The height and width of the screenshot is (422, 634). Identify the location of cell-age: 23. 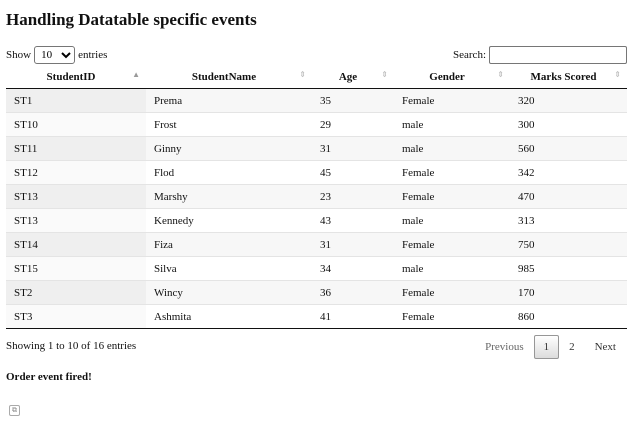
(353, 196).